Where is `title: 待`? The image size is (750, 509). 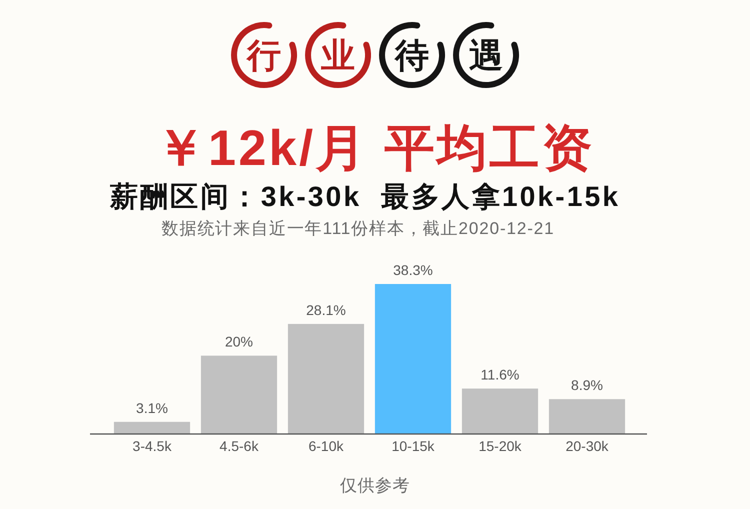 title: 待 is located at coordinates (412, 56).